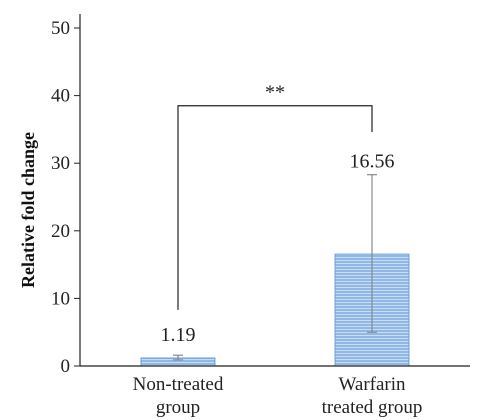  What do you see at coordinates (372, 407) in the screenshot?
I see `category-label-line: treated group` at bounding box center [372, 407].